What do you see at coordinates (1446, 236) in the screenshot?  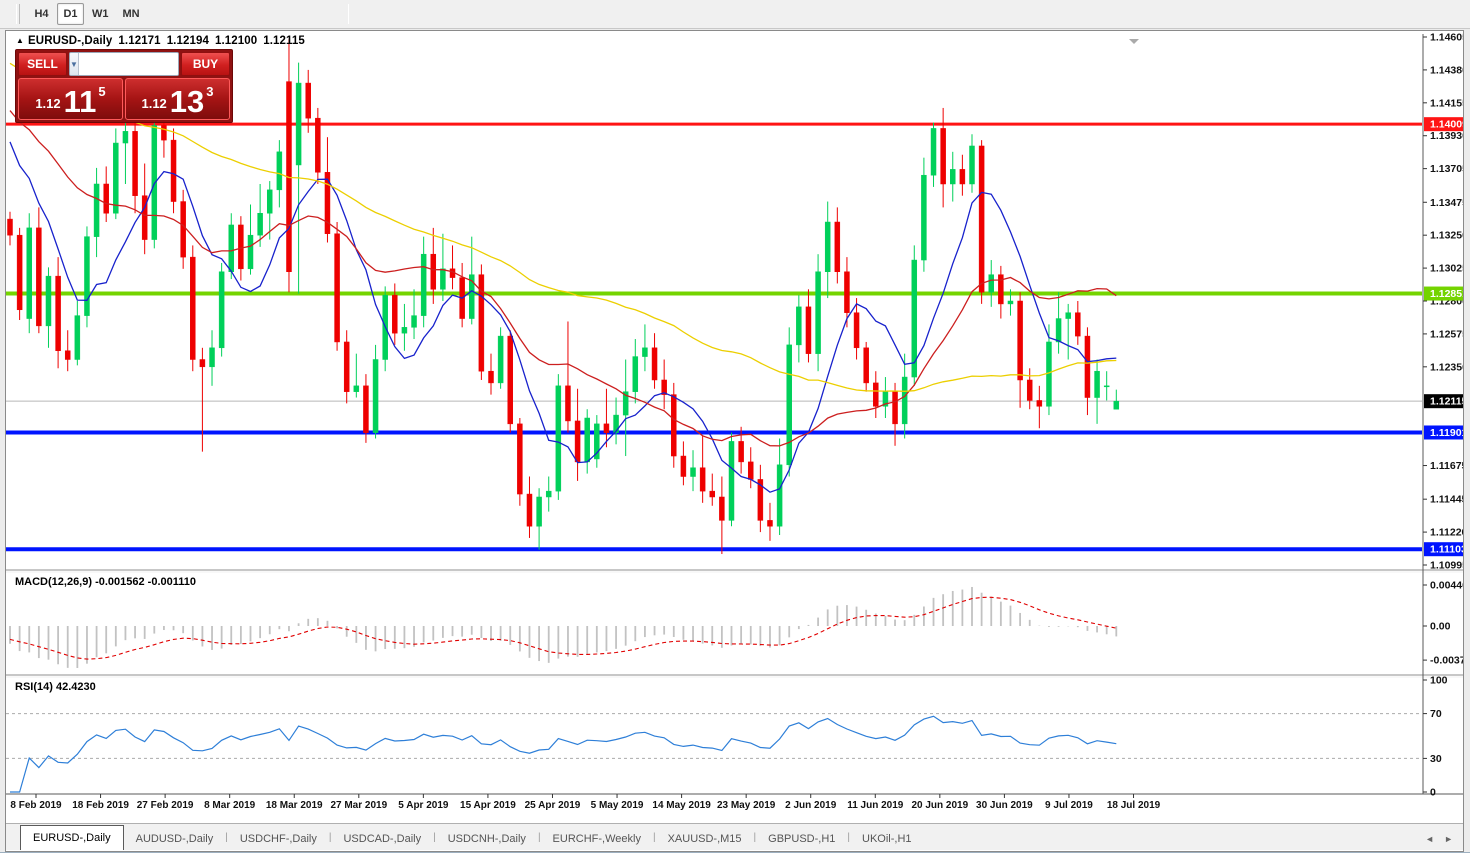 I see `svg-text: 1.13250` at bounding box center [1446, 236].